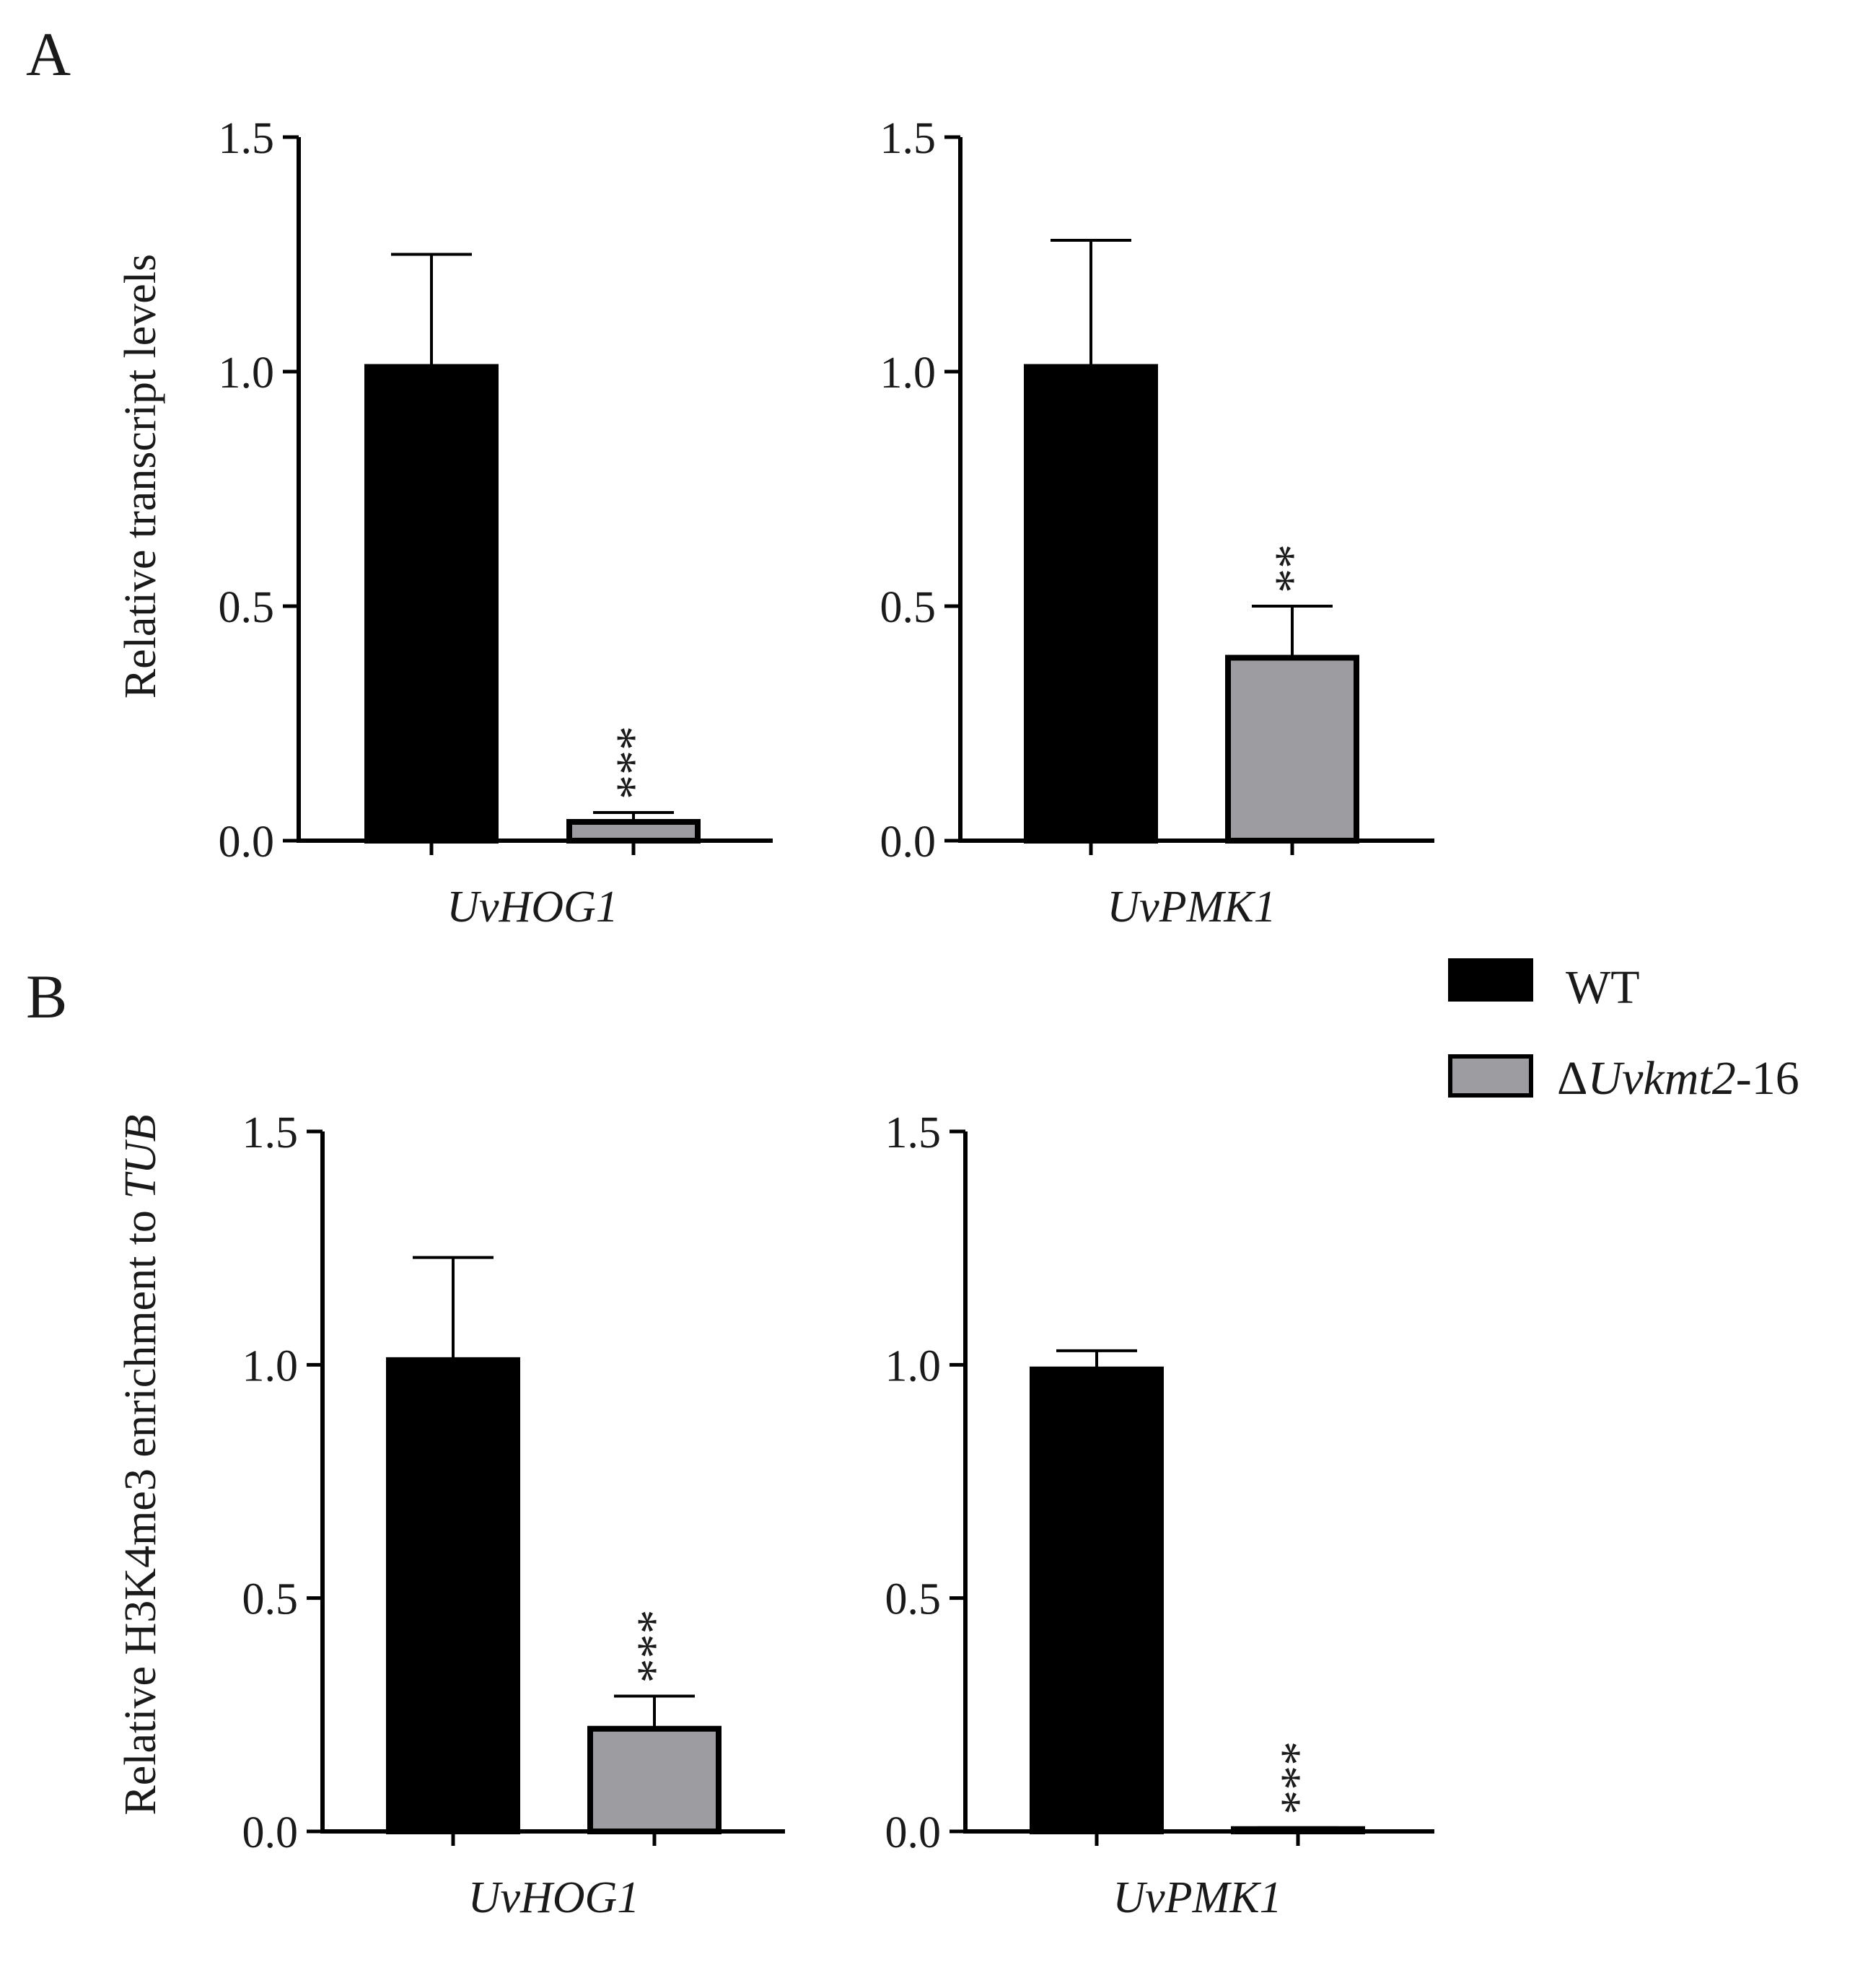 Image resolution: width=1855 pixels, height=1988 pixels. I want to click on legend-label-mutant-suffix: -16, so click(1768, 1078).